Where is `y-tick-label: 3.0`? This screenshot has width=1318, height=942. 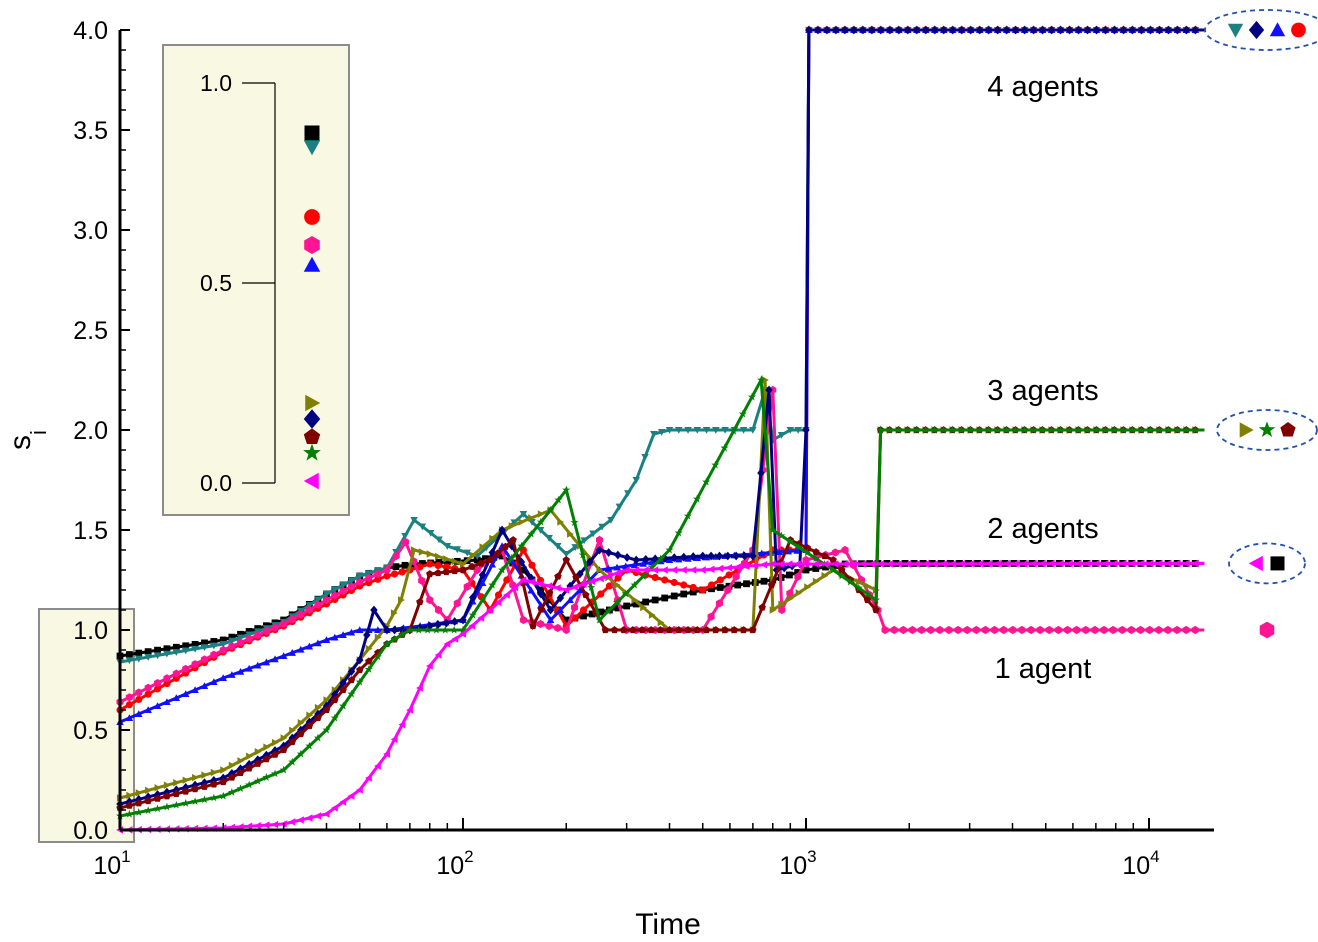
y-tick-label: 3.0 is located at coordinates (90, 231).